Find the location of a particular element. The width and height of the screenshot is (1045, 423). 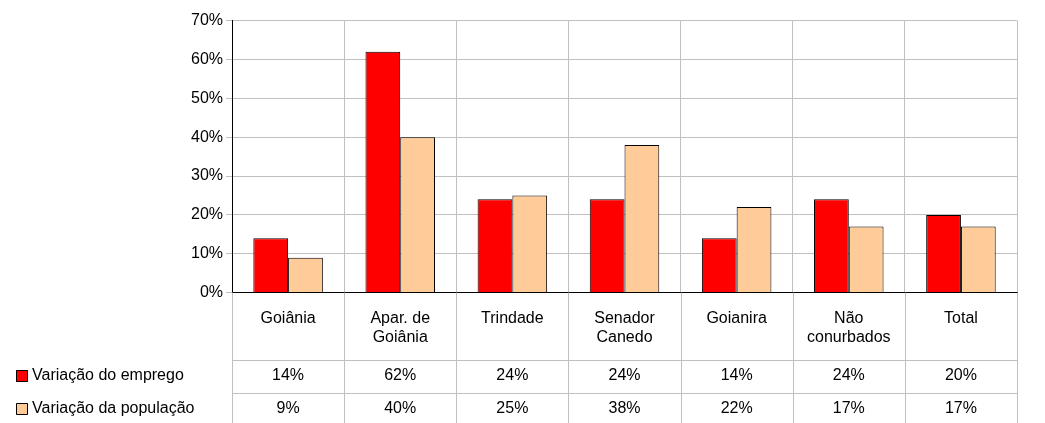

data-label: 40% is located at coordinates (400, 408).